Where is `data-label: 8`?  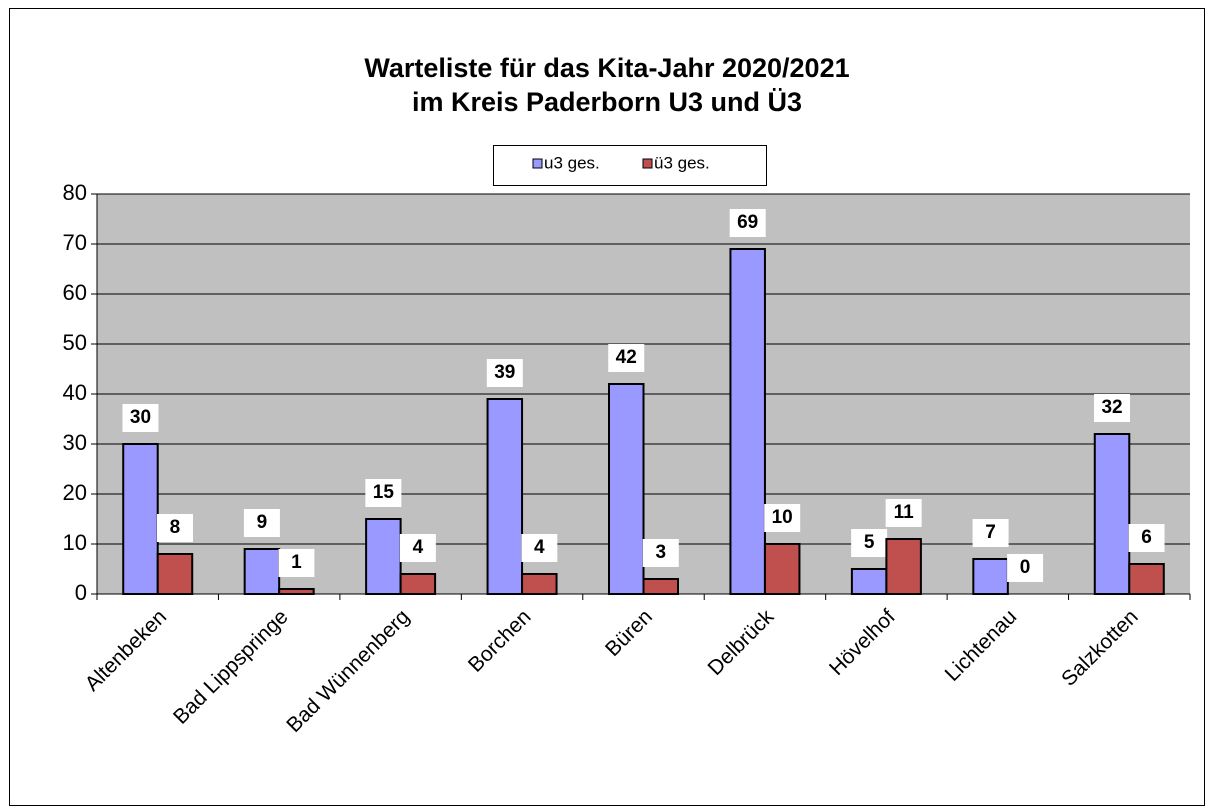 data-label: 8 is located at coordinates (175, 527).